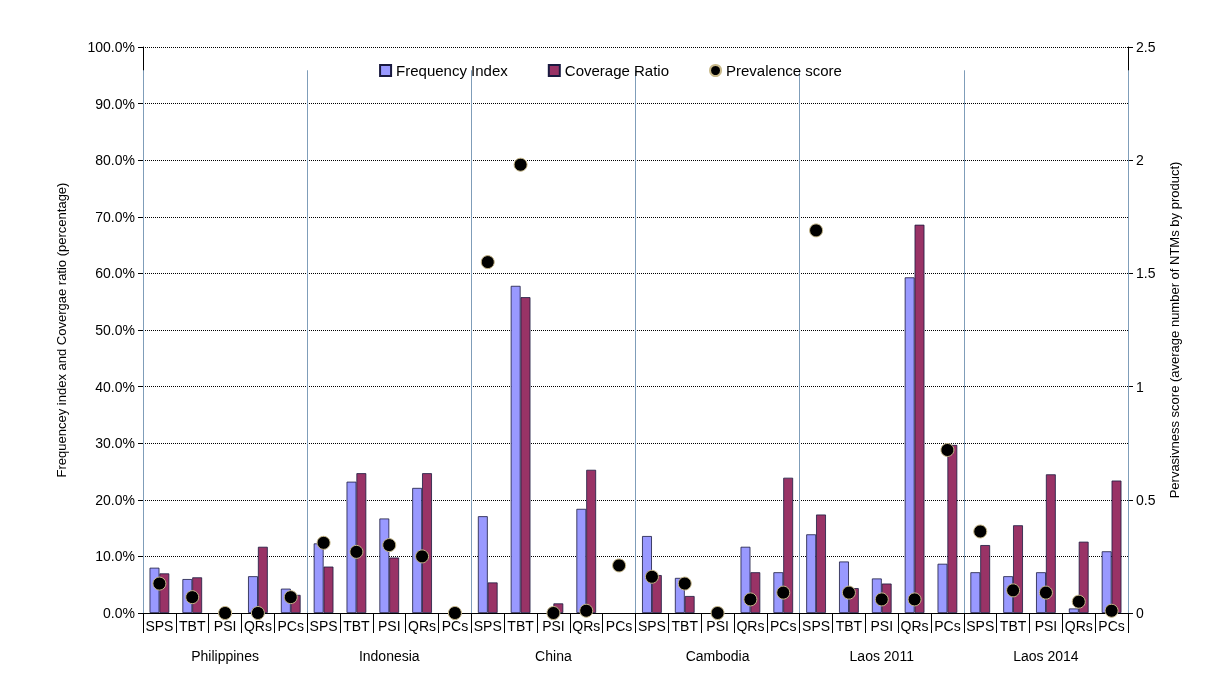  I want to click on y-tick-label: 60.0%, so click(115, 273).